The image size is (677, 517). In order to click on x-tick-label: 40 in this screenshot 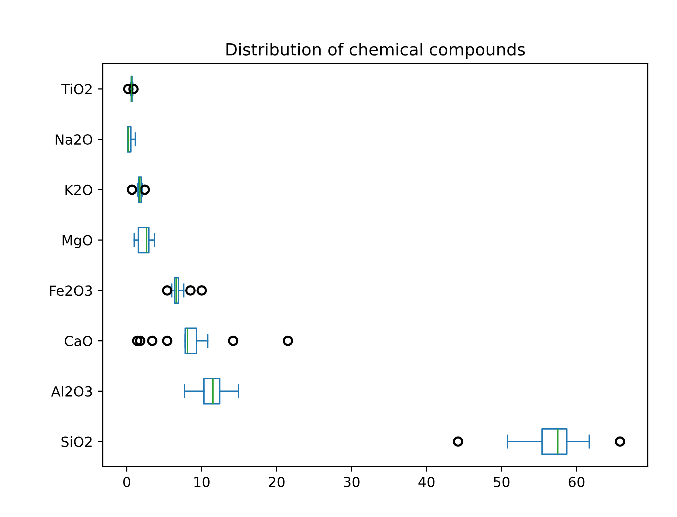, I will do `click(426, 482)`.